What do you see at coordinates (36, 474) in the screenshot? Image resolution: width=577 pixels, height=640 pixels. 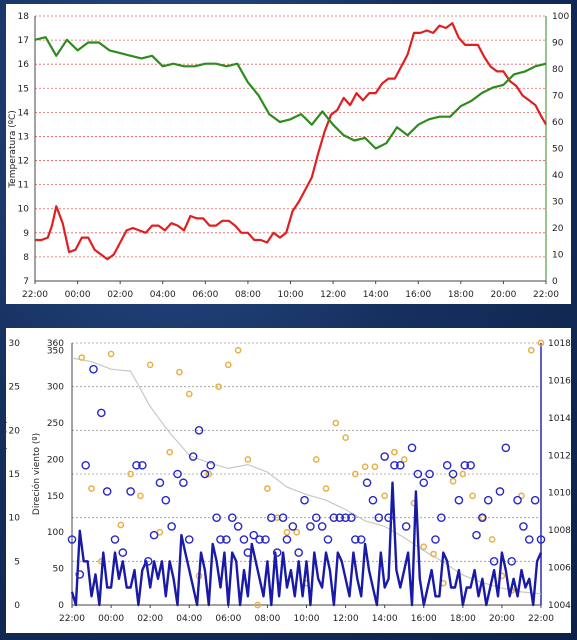 I see `y2-axis-label: Direción viento (º)` at bounding box center [36, 474].